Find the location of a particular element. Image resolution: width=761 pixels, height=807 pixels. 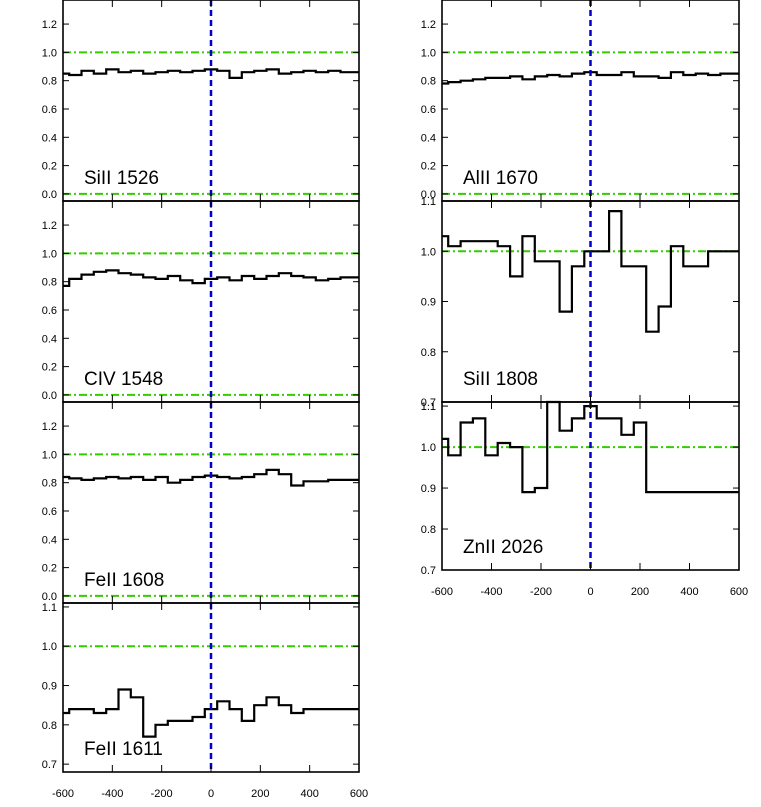

spectrum-panel: 0.0 0.2 0.4 0.6 0.8 1.0 1.2 AlII 1670 is located at coordinates (580, 101).